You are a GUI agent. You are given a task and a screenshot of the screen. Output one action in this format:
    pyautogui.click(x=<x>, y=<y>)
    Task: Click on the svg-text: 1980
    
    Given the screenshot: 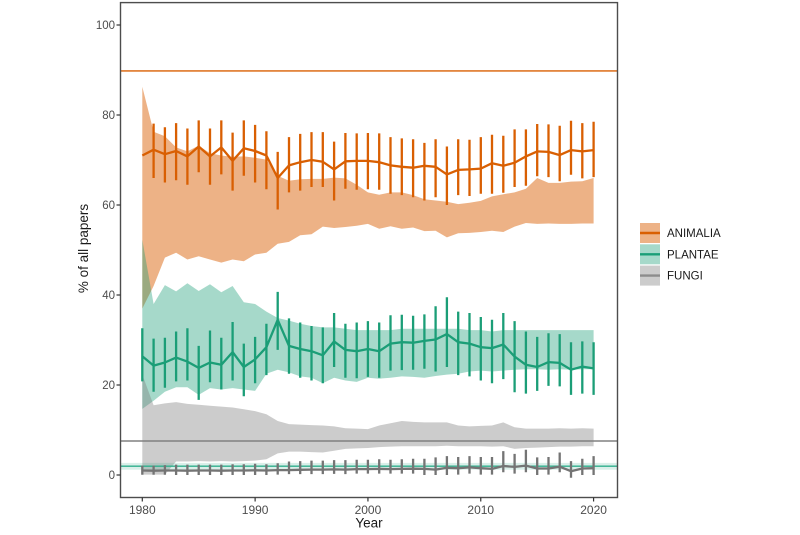 What is the action you would take?
    pyautogui.click(x=142, y=510)
    